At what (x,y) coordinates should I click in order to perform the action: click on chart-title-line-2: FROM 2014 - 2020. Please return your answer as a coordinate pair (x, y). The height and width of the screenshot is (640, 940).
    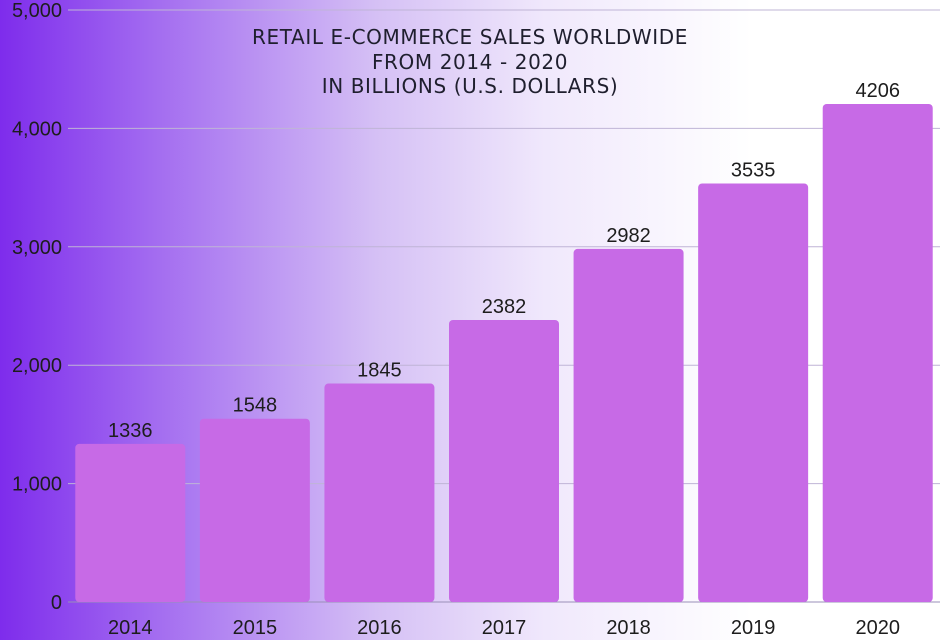
    Looking at the image, I should click on (470, 62).